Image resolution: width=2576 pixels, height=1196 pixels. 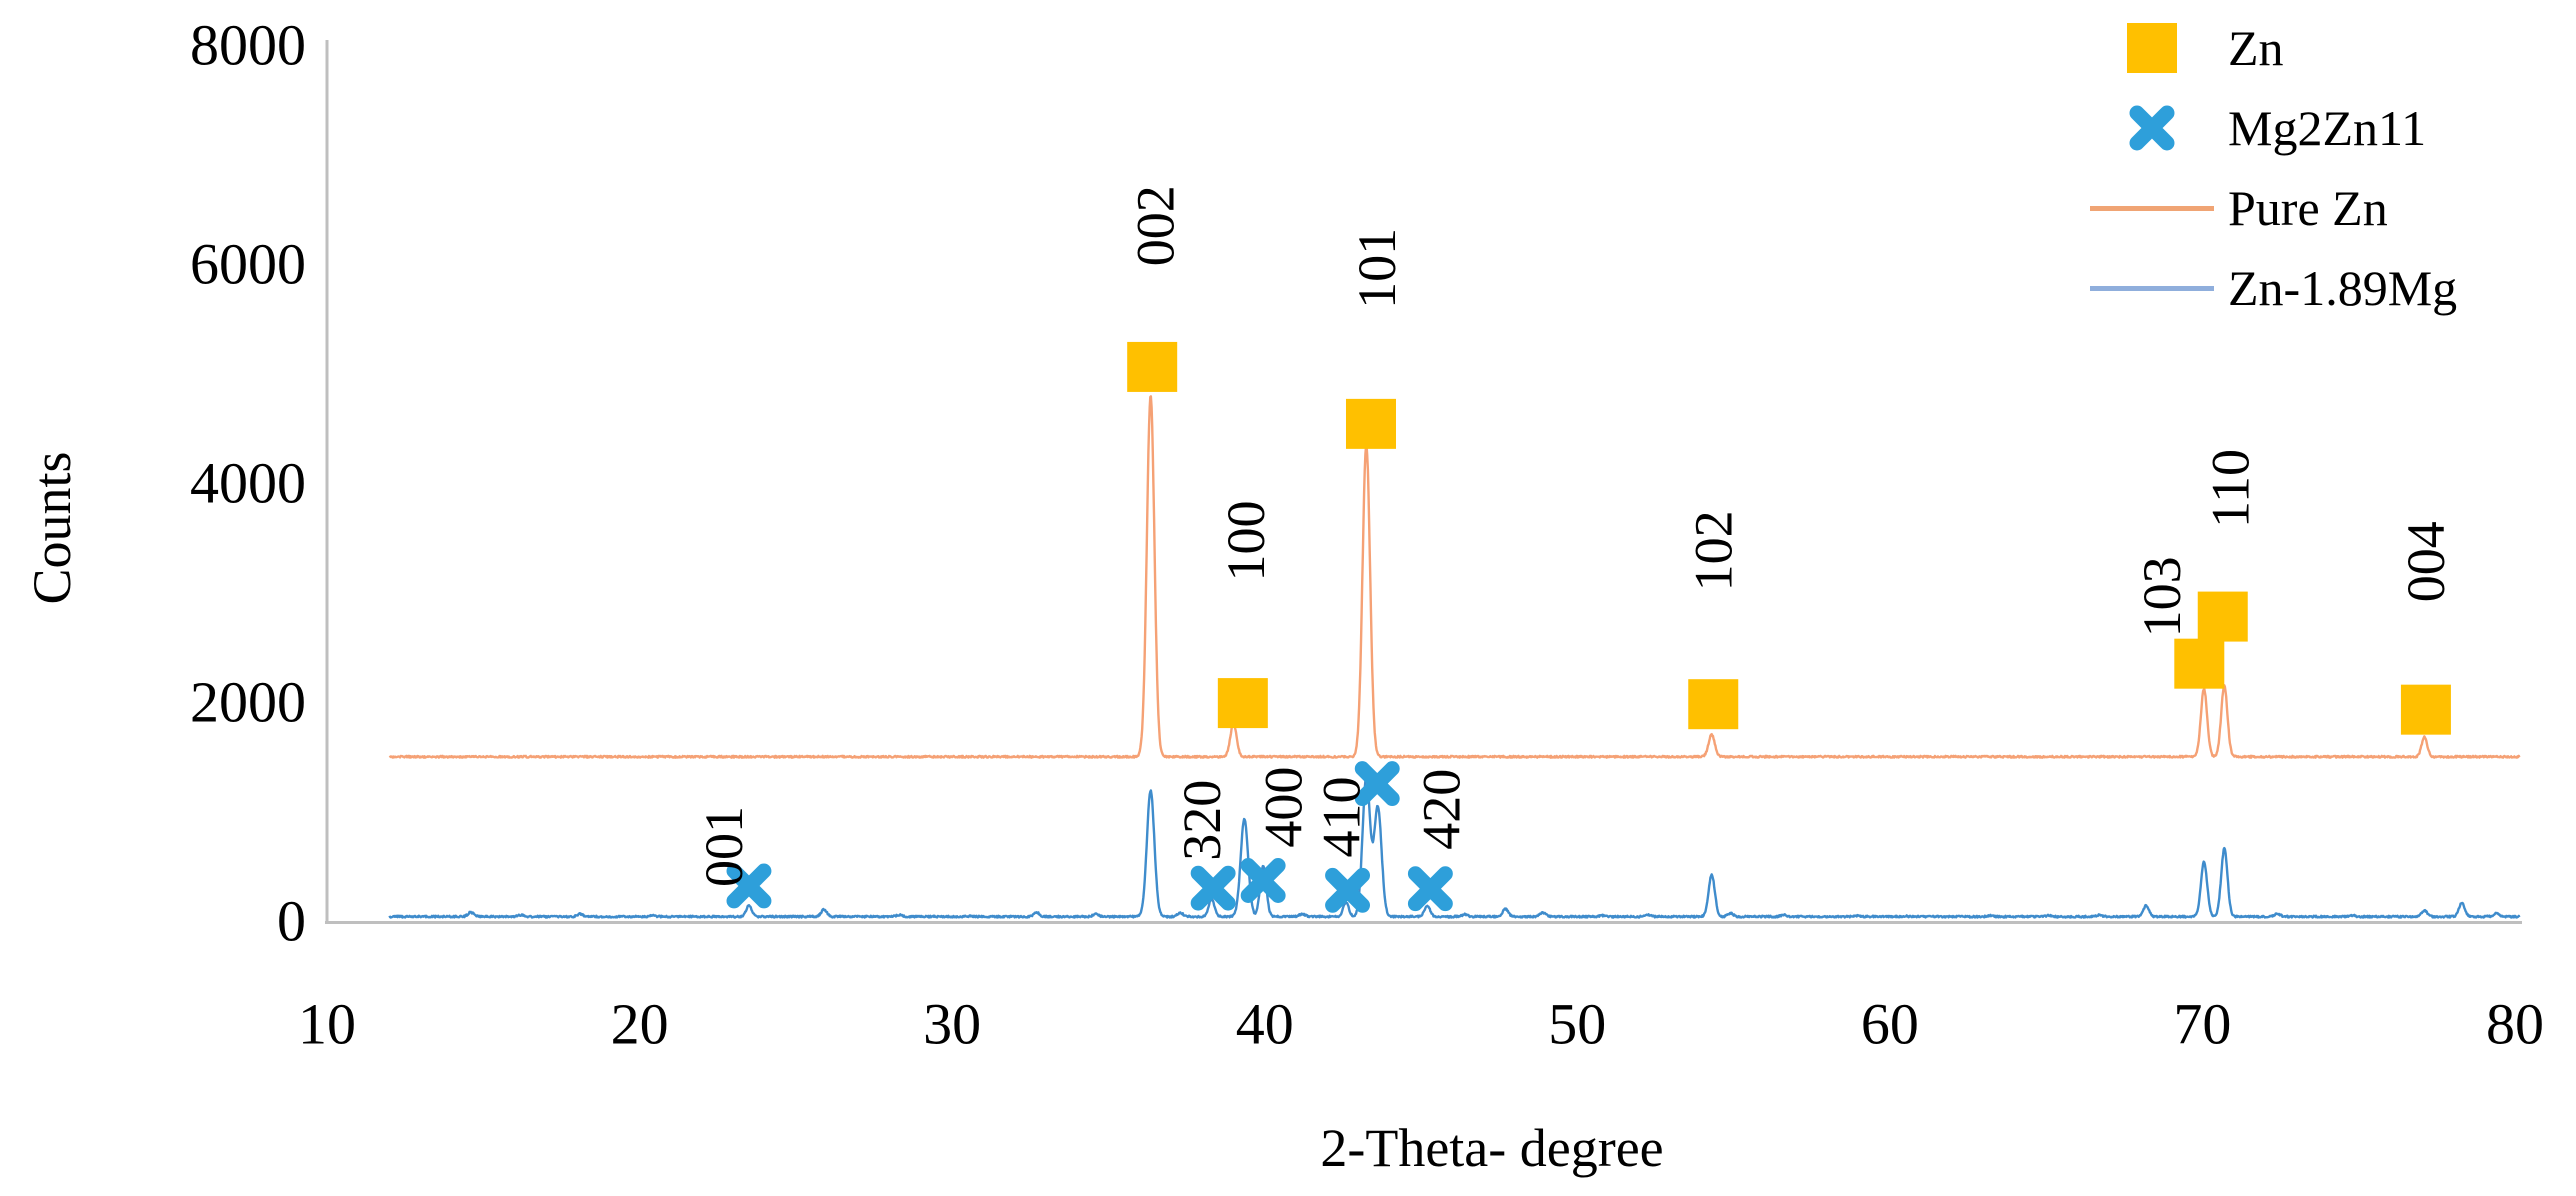 I want to click on peak-label-420: 420, so click(x=1441, y=809).